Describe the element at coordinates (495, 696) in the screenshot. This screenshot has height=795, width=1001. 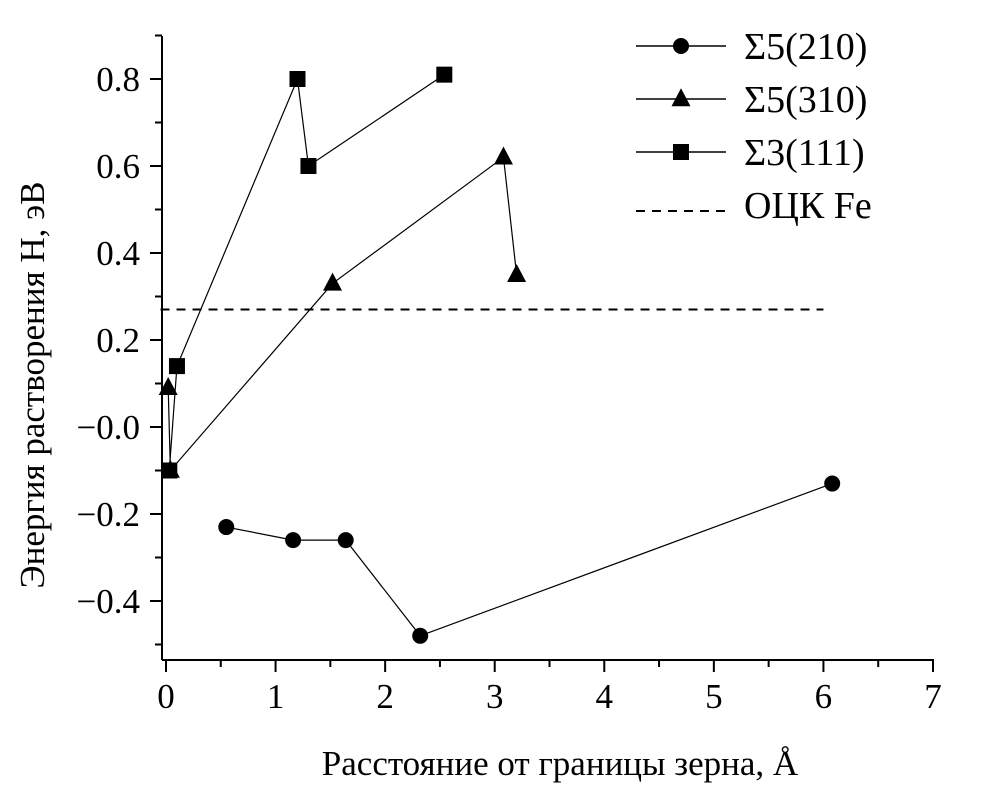
I see `x-tick-label: 3` at that location.